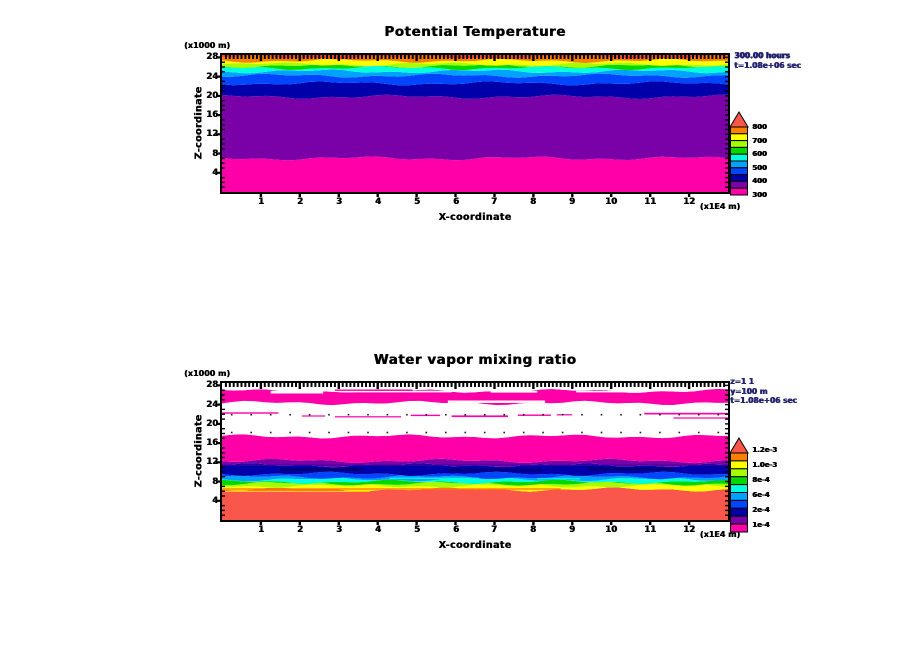 Image resolution: width=904 pixels, height=654 pixels. I want to click on plot2-annotation-y-position: y=100 m, so click(749, 391).